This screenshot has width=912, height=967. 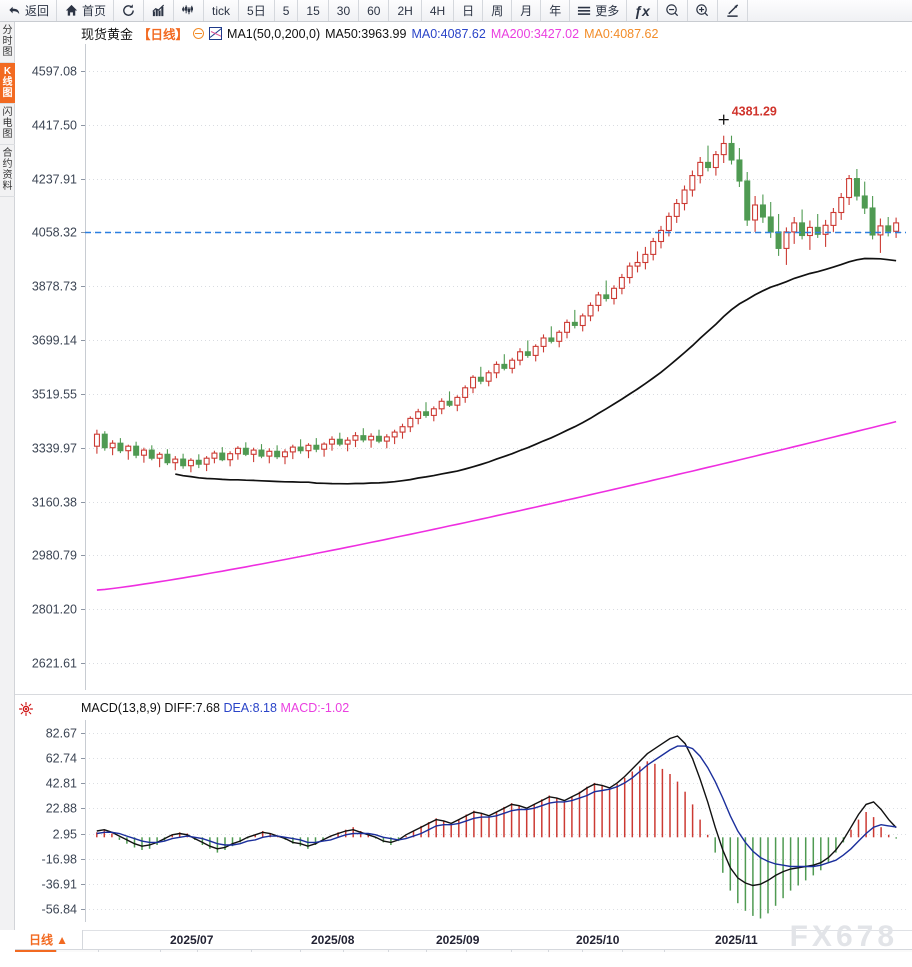 I want to click on period-60: 60, so click(x=374, y=10).